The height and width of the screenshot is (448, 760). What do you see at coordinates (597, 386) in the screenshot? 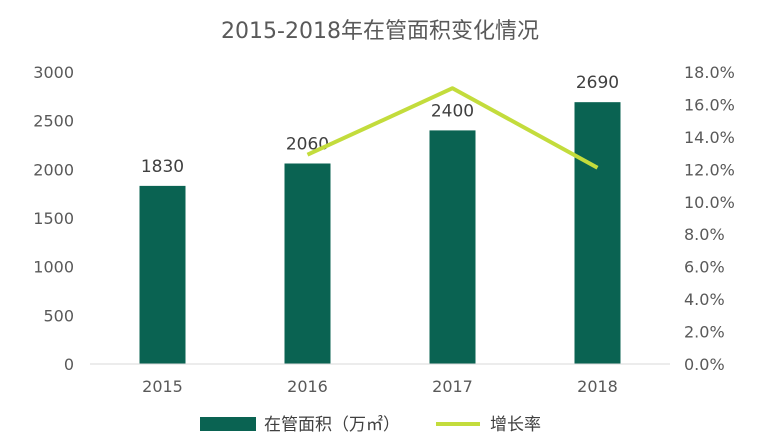
I see `x-tick-label: 2018` at bounding box center [597, 386].